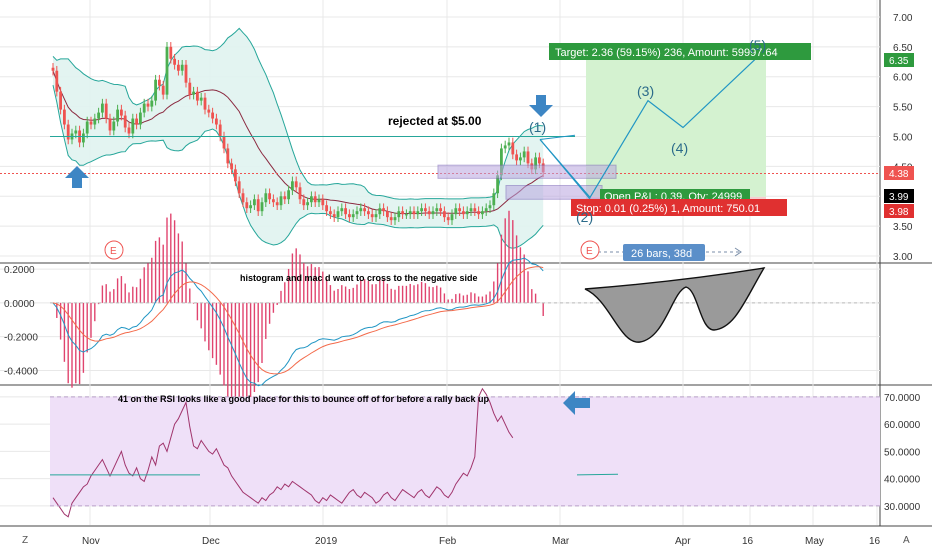 The height and width of the screenshot is (550, 932). I want to click on rsi-axis: 70.0000 60.0000 50.0000 40.0000 30.0000, so click(902, 453).